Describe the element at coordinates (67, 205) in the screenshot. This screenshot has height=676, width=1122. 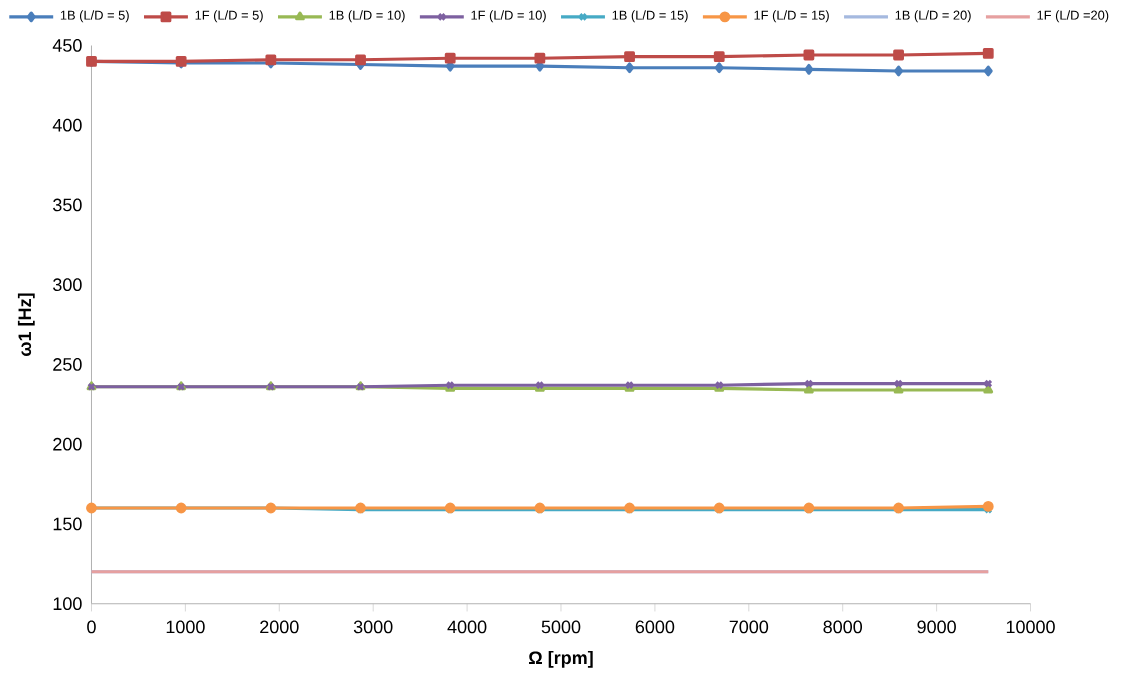
I see `y-tick-label: 350` at that location.